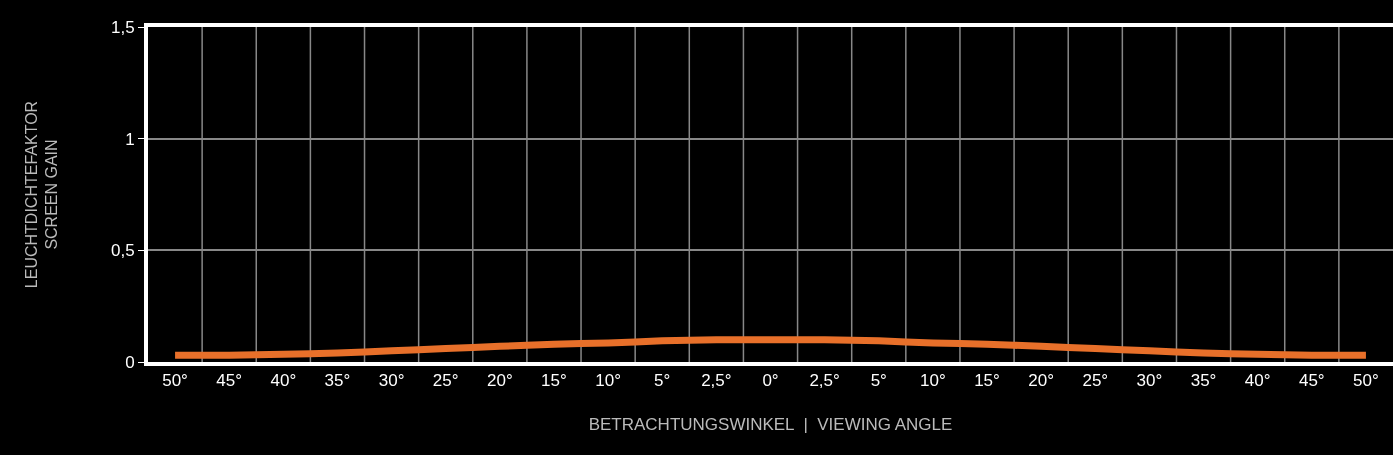 The width and height of the screenshot is (1393, 455). I want to click on y-tick-label: 0,5, so click(122, 251).